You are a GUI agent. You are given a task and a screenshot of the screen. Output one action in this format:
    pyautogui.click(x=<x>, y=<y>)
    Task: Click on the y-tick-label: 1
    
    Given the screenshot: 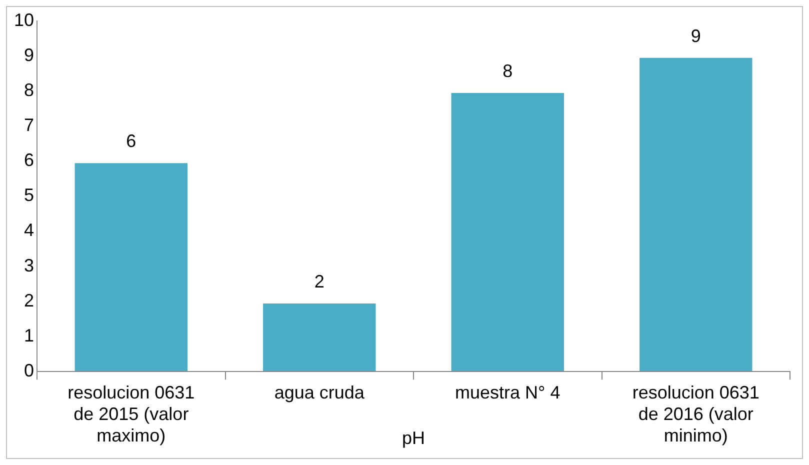 What is the action you would take?
    pyautogui.click(x=29, y=335)
    